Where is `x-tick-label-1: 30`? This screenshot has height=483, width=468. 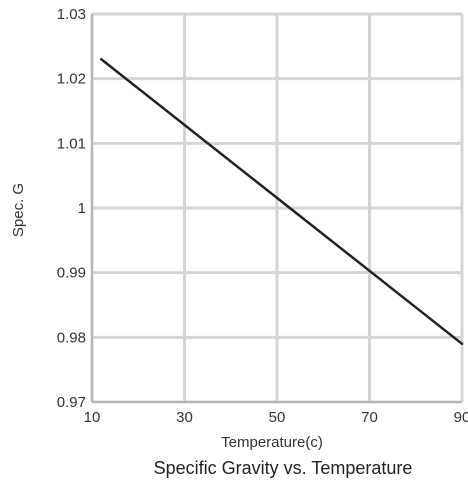
x-tick-label-1: 30 is located at coordinates (184, 417).